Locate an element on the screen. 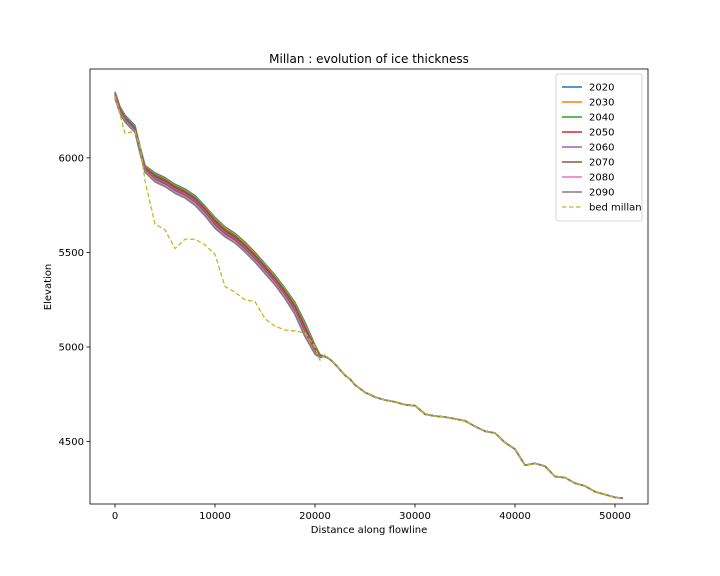 This screenshot has height=576, width=720. x-axis-label: Distance along flowline is located at coordinates (369, 530).